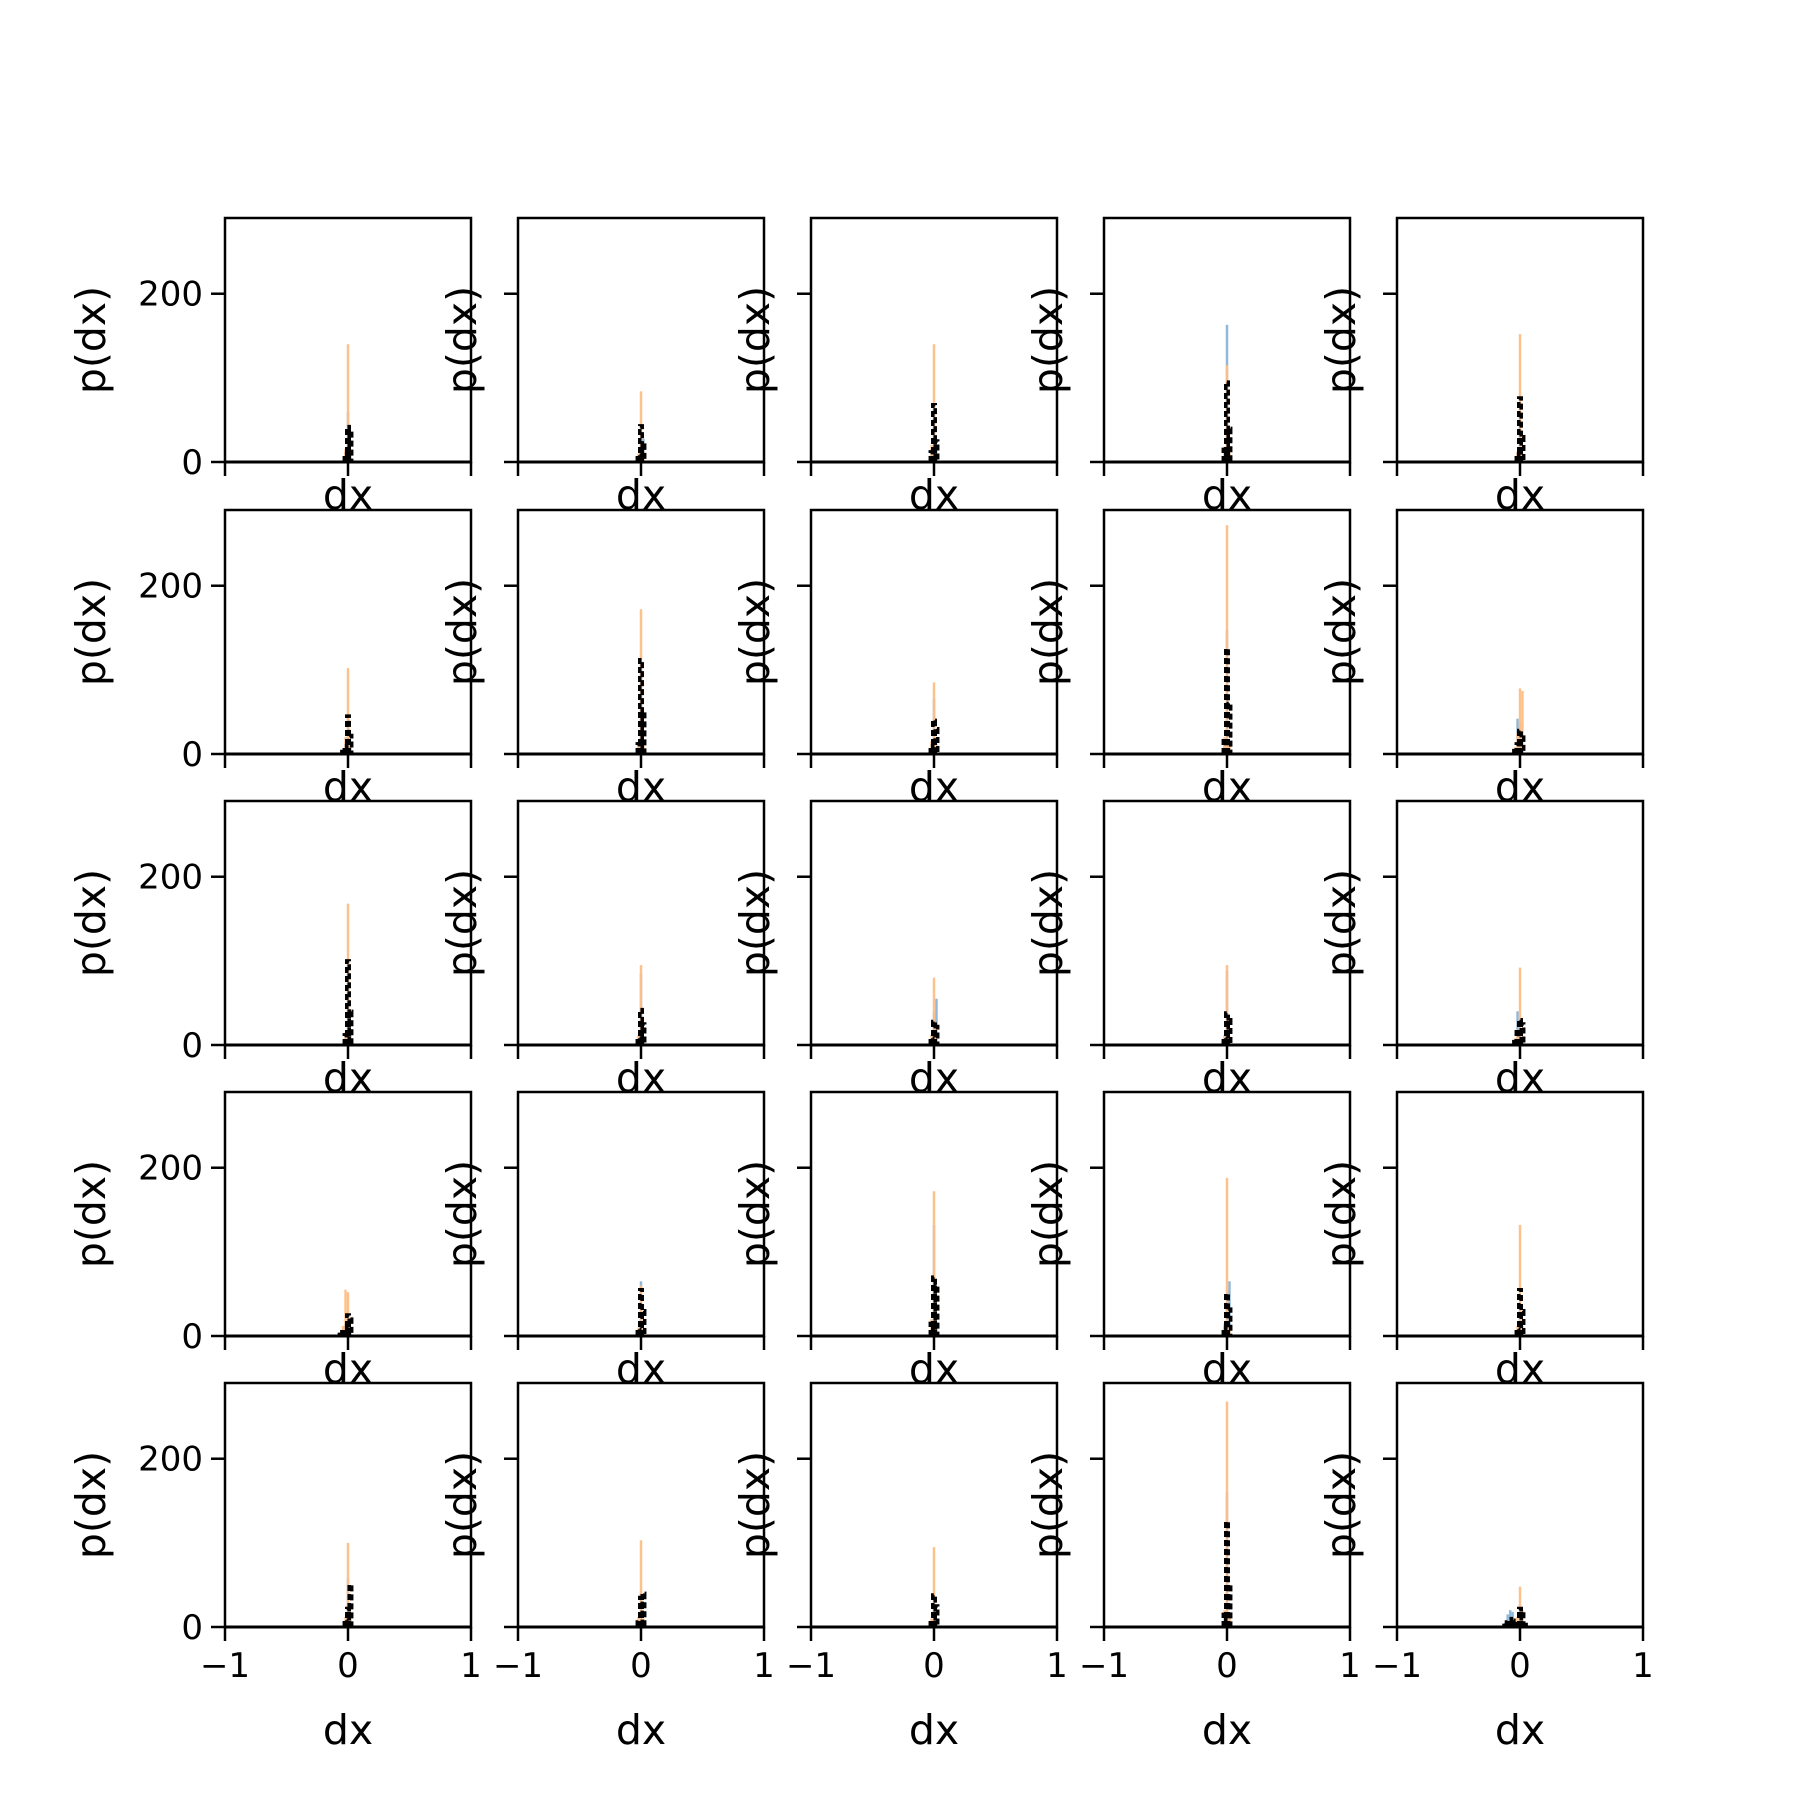 This screenshot has height=1800, width=1800. Describe the element at coordinates (270, 659) in the screenshot. I see `subplot-r1-c0: 0 200 dx p(dx)` at that location.